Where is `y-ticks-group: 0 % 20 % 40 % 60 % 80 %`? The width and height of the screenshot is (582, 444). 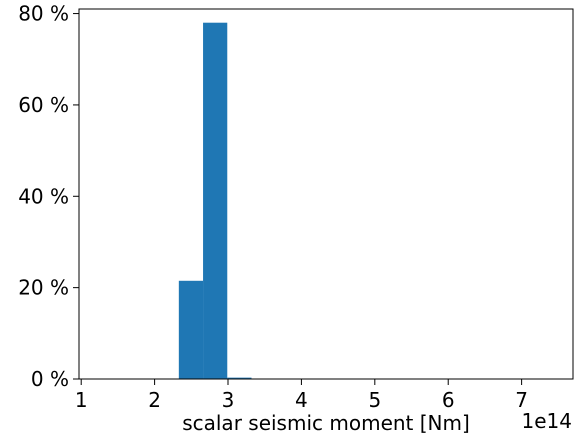
y-ticks-group: 0 % 20 % 40 % 60 % 80 % is located at coordinates (48, 196).